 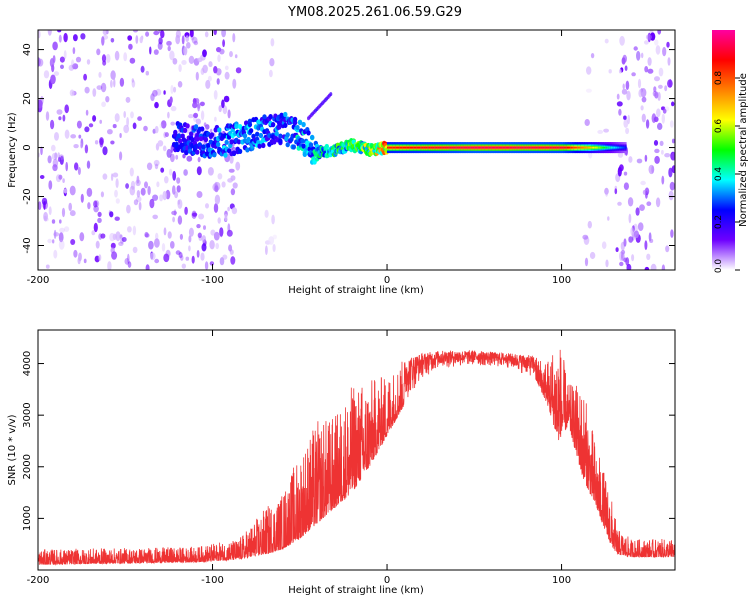 What do you see at coordinates (743, 150) in the screenshot?
I see `colorbar-label: Normalized spectral amplitude` at bounding box center [743, 150].